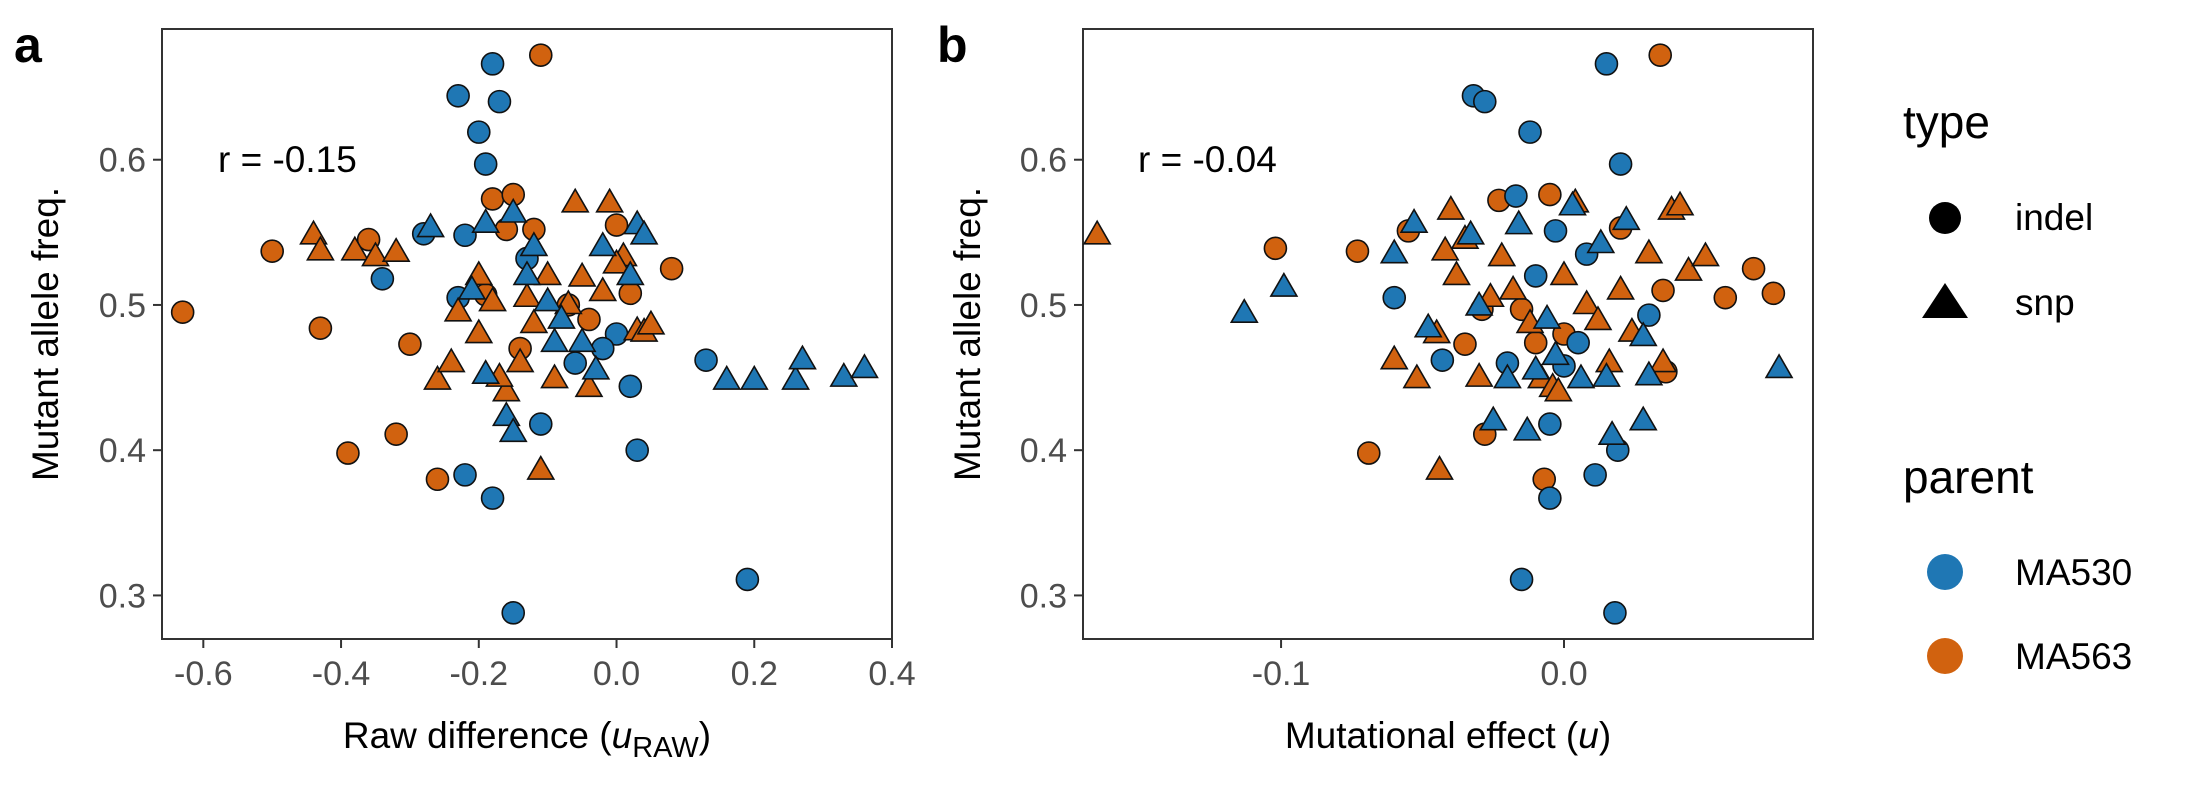 Image resolution: width=2187 pixels, height=787 pixels. I want to click on x-axis-label-b-var: u, so click(1588, 735).